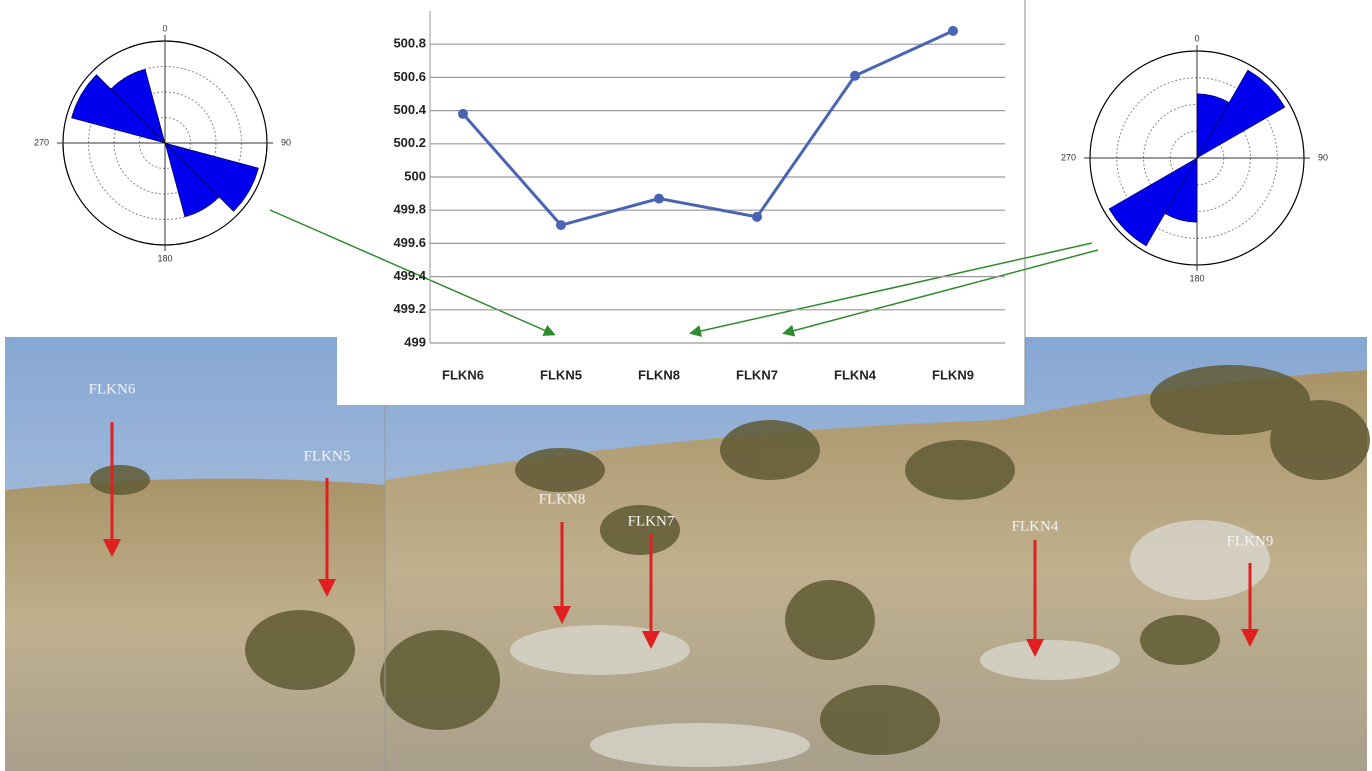 The height and width of the screenshot is (771, 1372). Describe the element at coordinates (415, 341) in the screenshot. I see `y-tick-label: 499` at that location.